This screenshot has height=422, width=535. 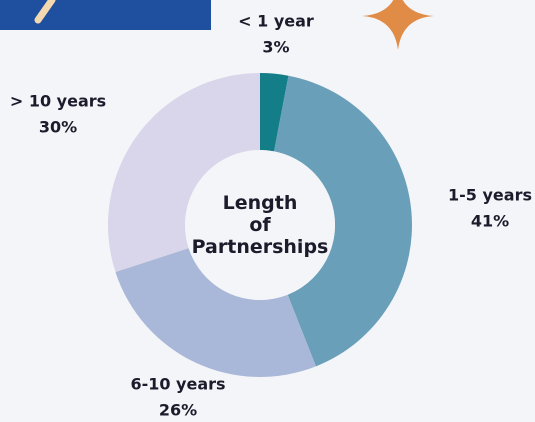 I want to click on slice-label: < 1 year, so click(x=276, y=21).